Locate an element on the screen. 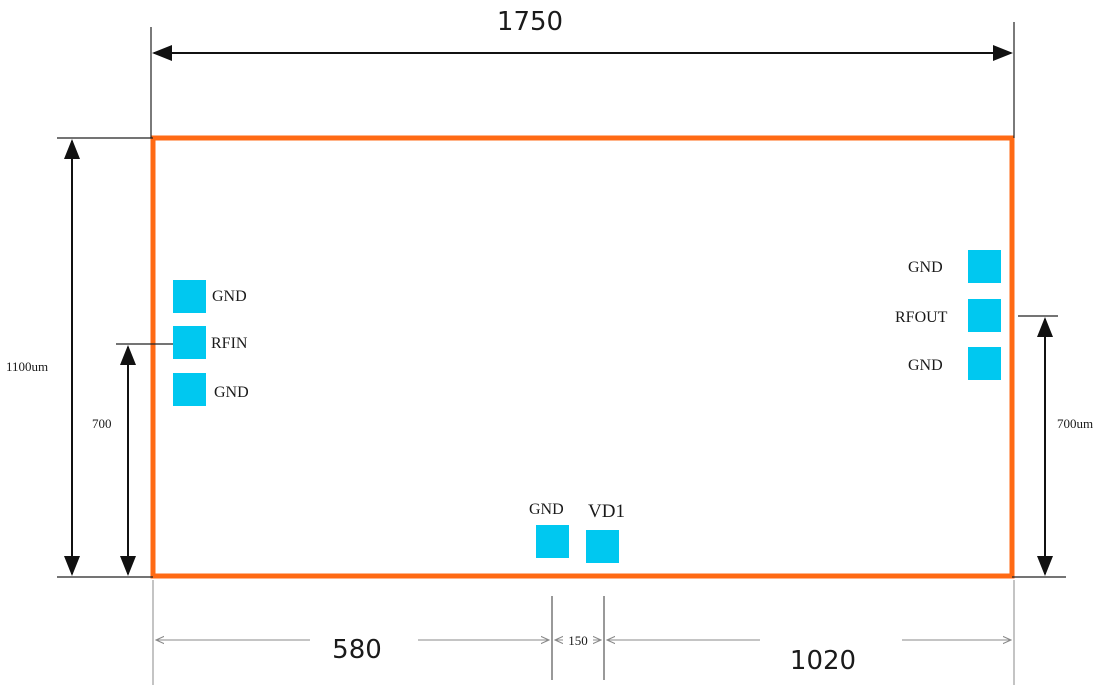 The width and height of the screenshot is (1115, 687). gnd-label-bottom: GND is located at coordinates (546, 509).